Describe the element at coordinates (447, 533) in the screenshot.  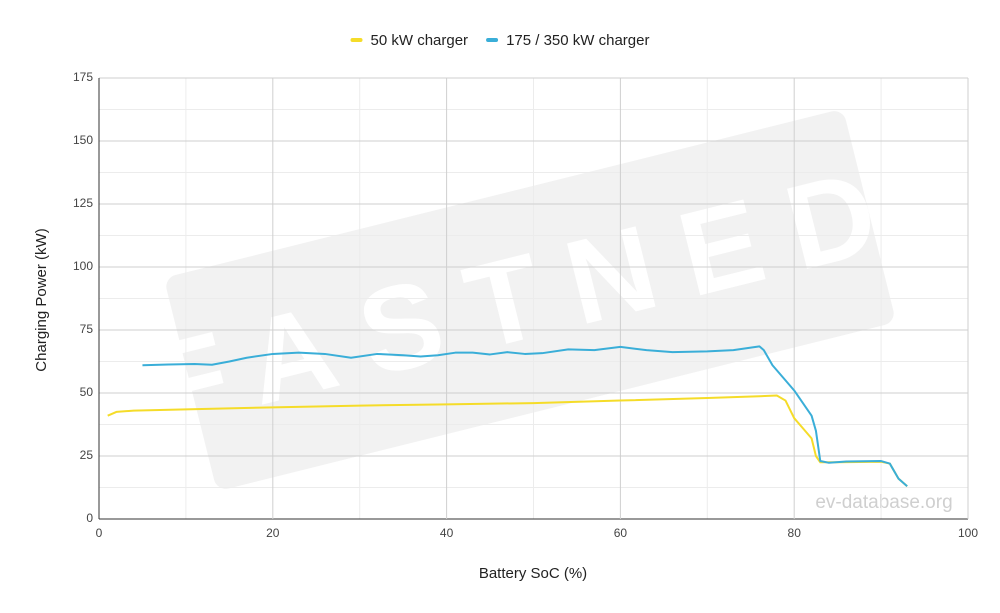
I see `x-tick-label: 40` at that location.